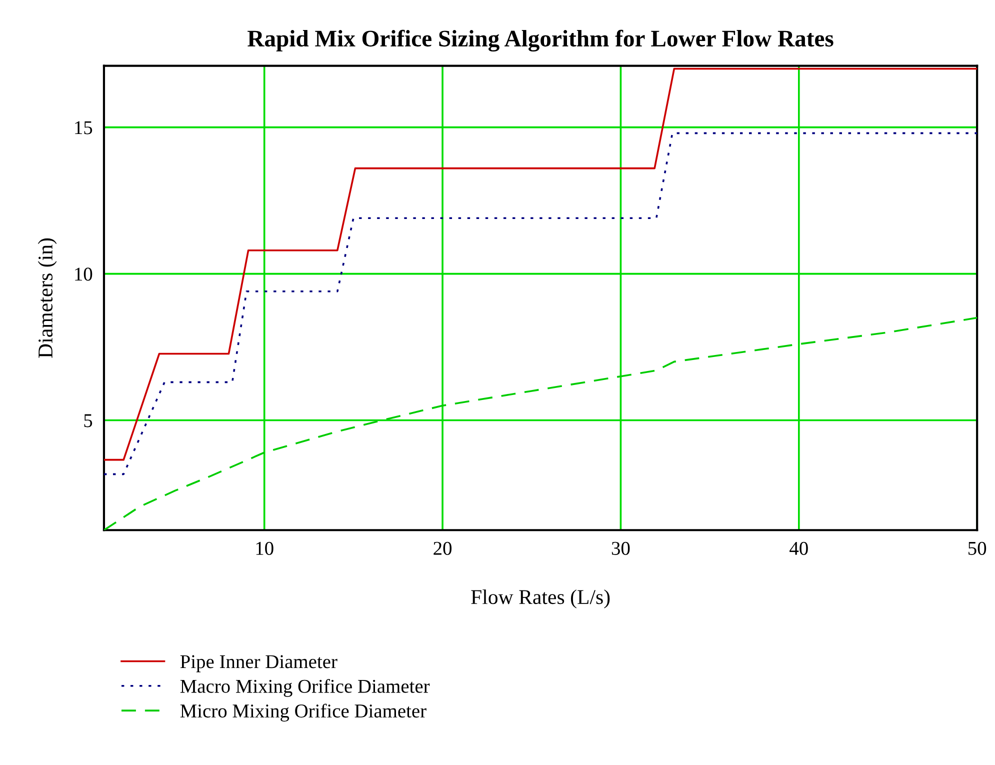 The image size is (995, 765). Describe the element at coordinates (83, 127) in the screenshot. I see `y-tick-label: 15` at that location.